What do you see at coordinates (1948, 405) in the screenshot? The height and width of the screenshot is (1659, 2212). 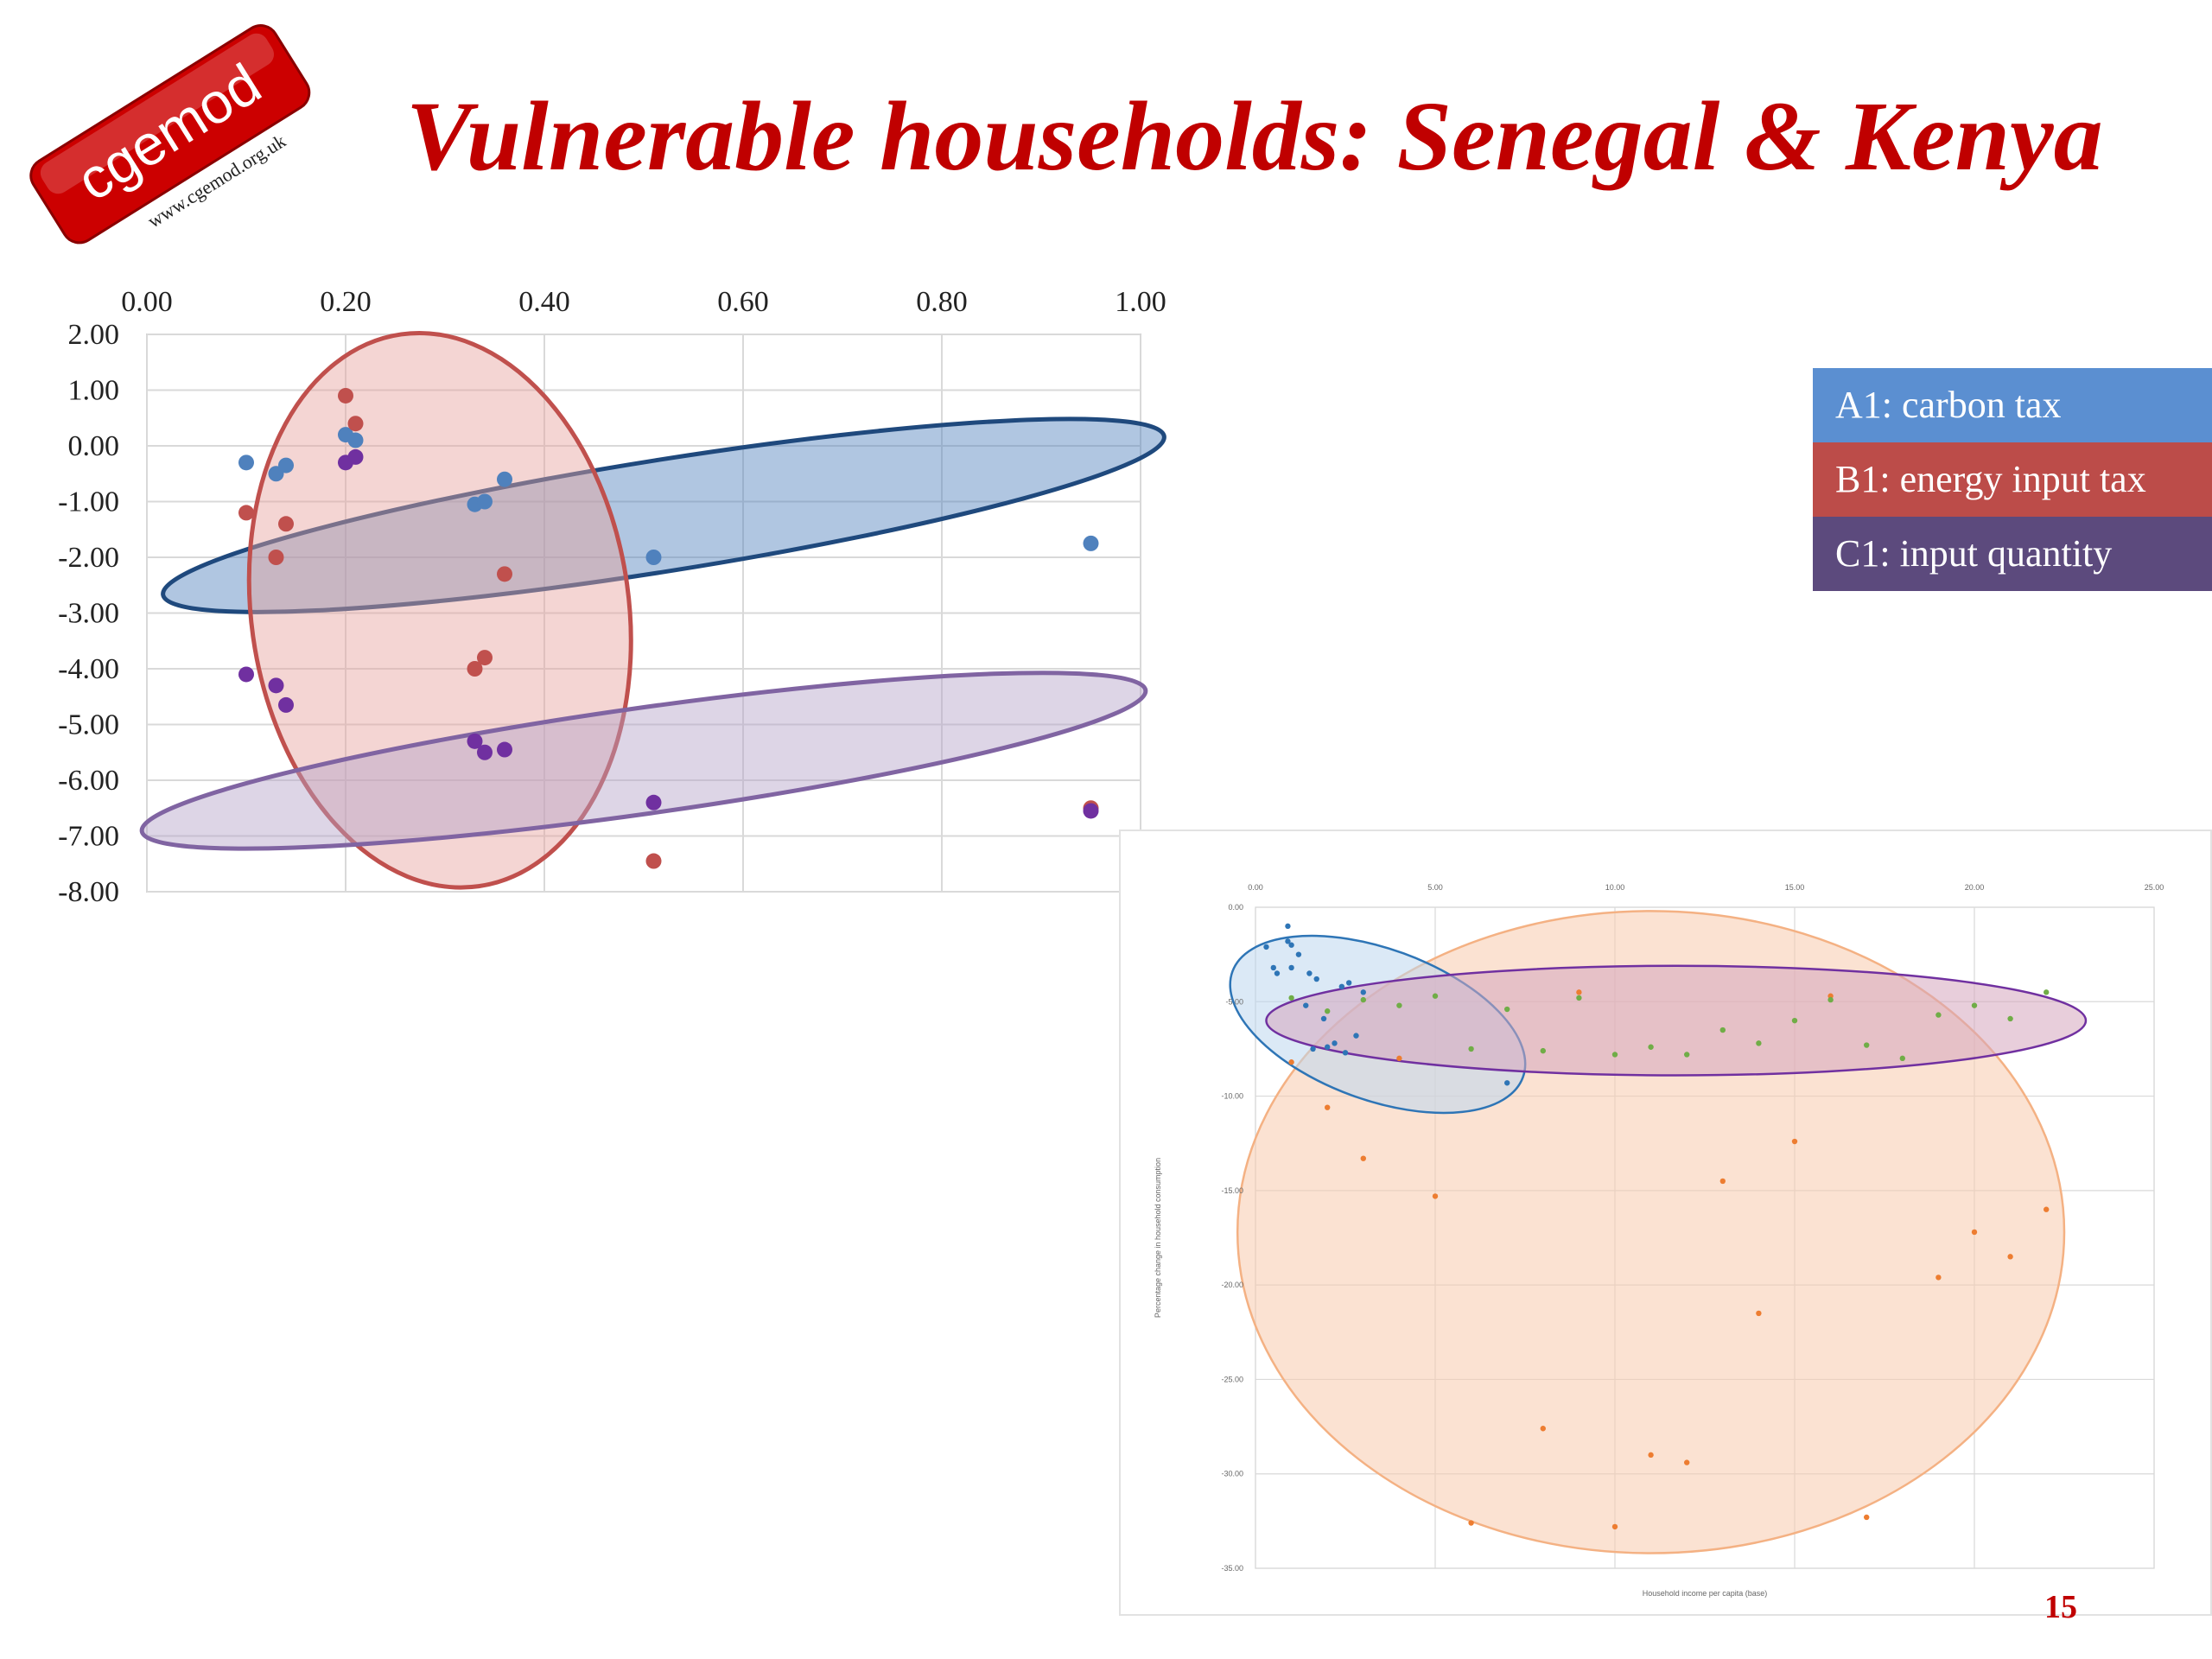 I see `legend-label: A1: carbon tax` at bounding box center [1948, 405].